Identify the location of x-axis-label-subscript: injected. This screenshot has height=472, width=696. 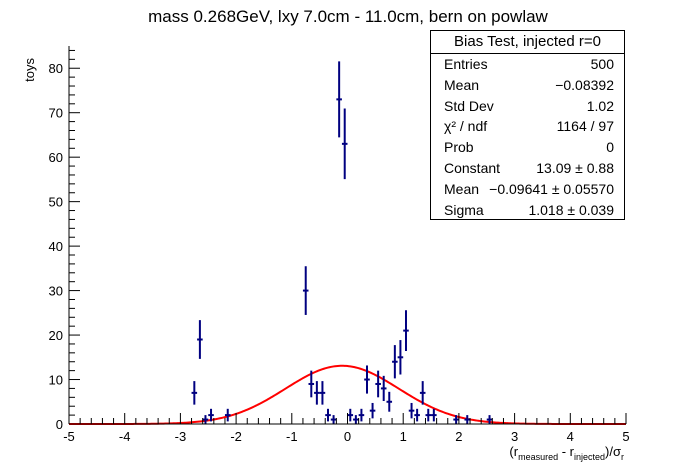
(589, 457).